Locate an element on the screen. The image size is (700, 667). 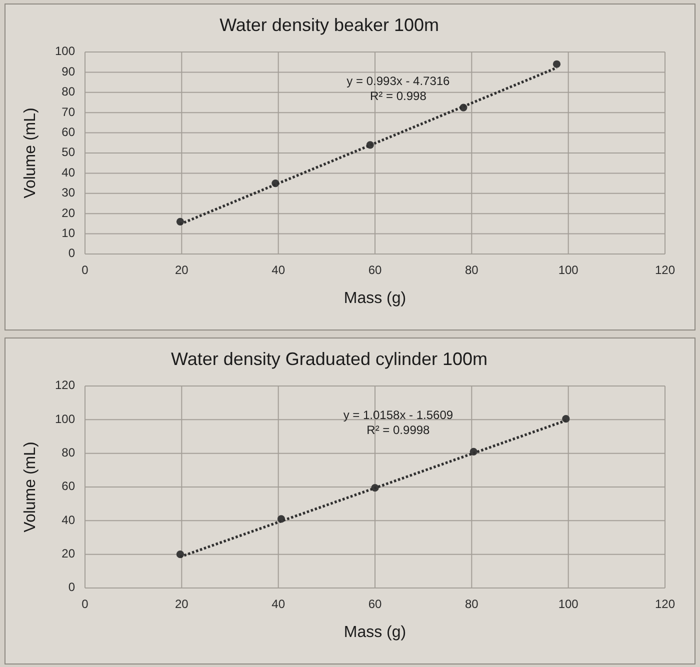
y-tick-label: 50 is located at coordinates (69, 152).